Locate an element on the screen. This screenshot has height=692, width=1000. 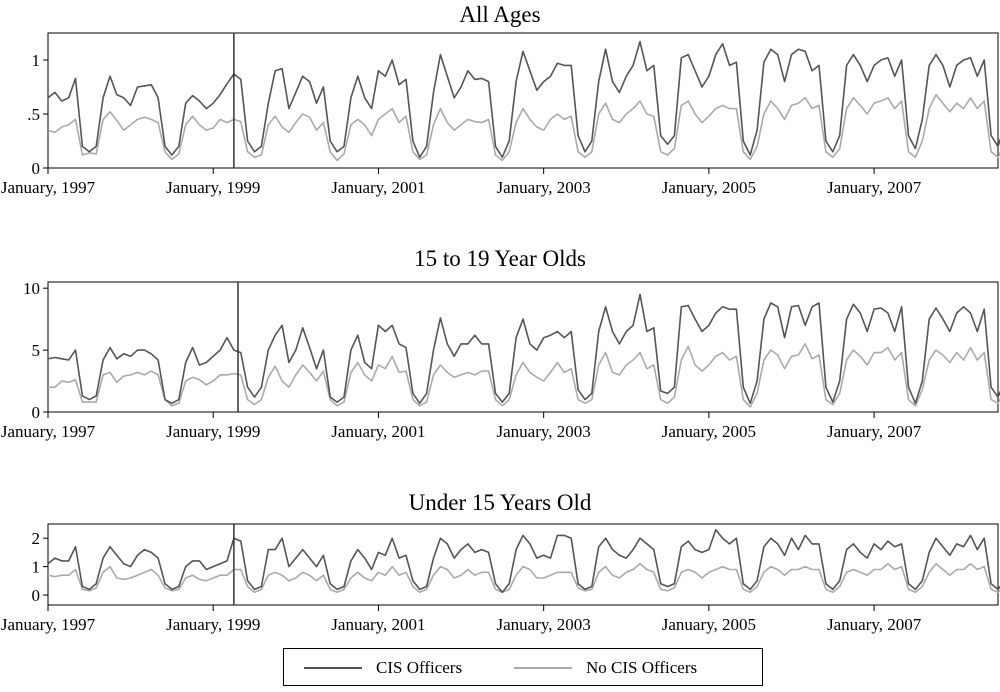
legend-label-cis: CIS Officers is located at coordinates (419, 667).